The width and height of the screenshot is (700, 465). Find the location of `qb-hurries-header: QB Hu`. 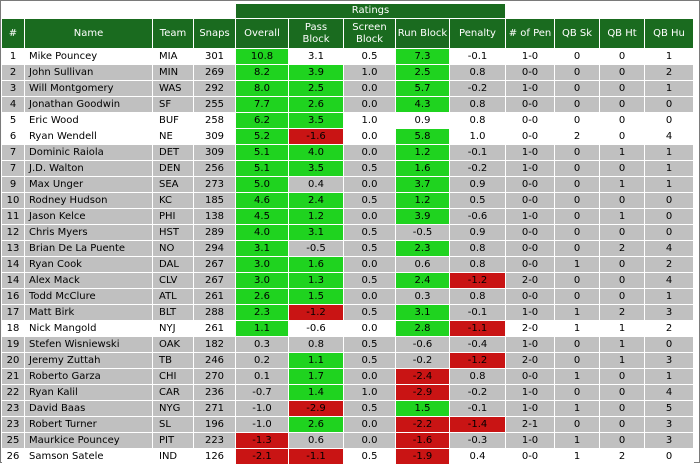

qb-hurries-header: QB Hu is located at coordinates (669, 34).